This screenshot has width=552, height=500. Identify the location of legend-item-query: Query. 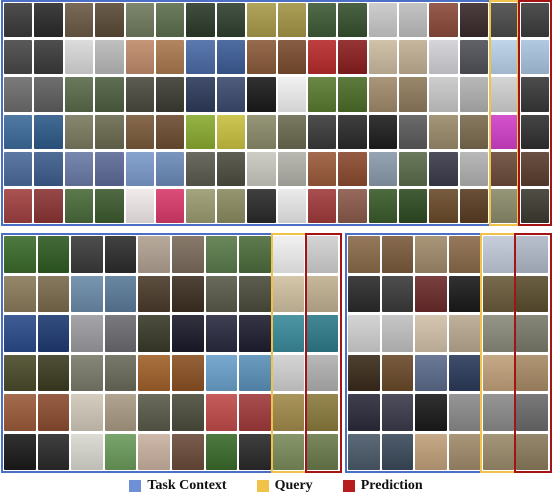
(284, 486).